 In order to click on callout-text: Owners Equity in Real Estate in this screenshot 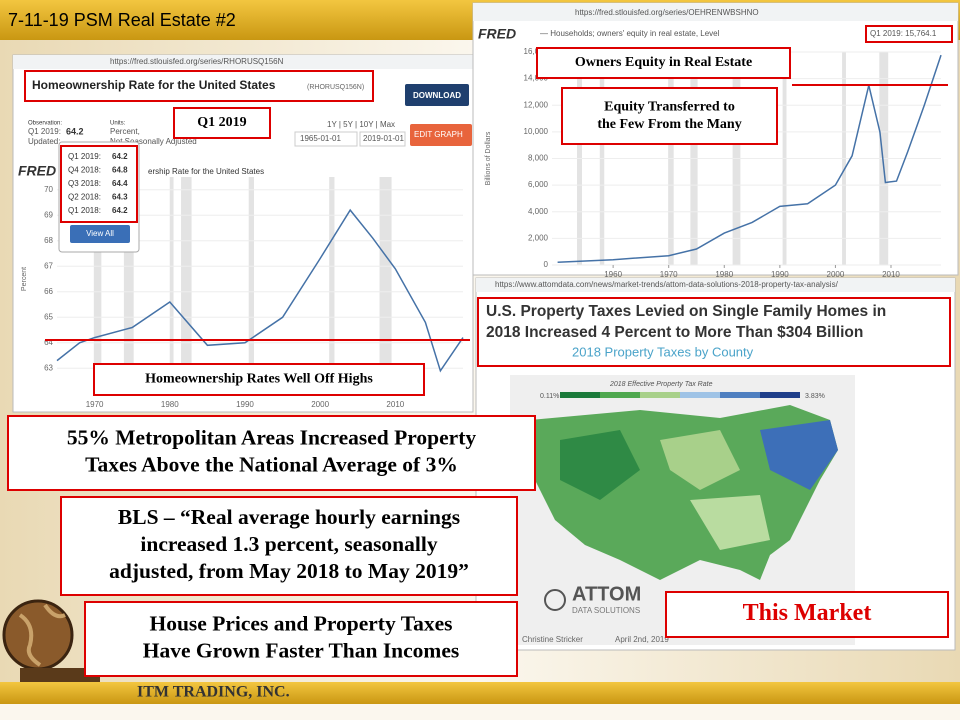, I will do `click(663, 62)`.